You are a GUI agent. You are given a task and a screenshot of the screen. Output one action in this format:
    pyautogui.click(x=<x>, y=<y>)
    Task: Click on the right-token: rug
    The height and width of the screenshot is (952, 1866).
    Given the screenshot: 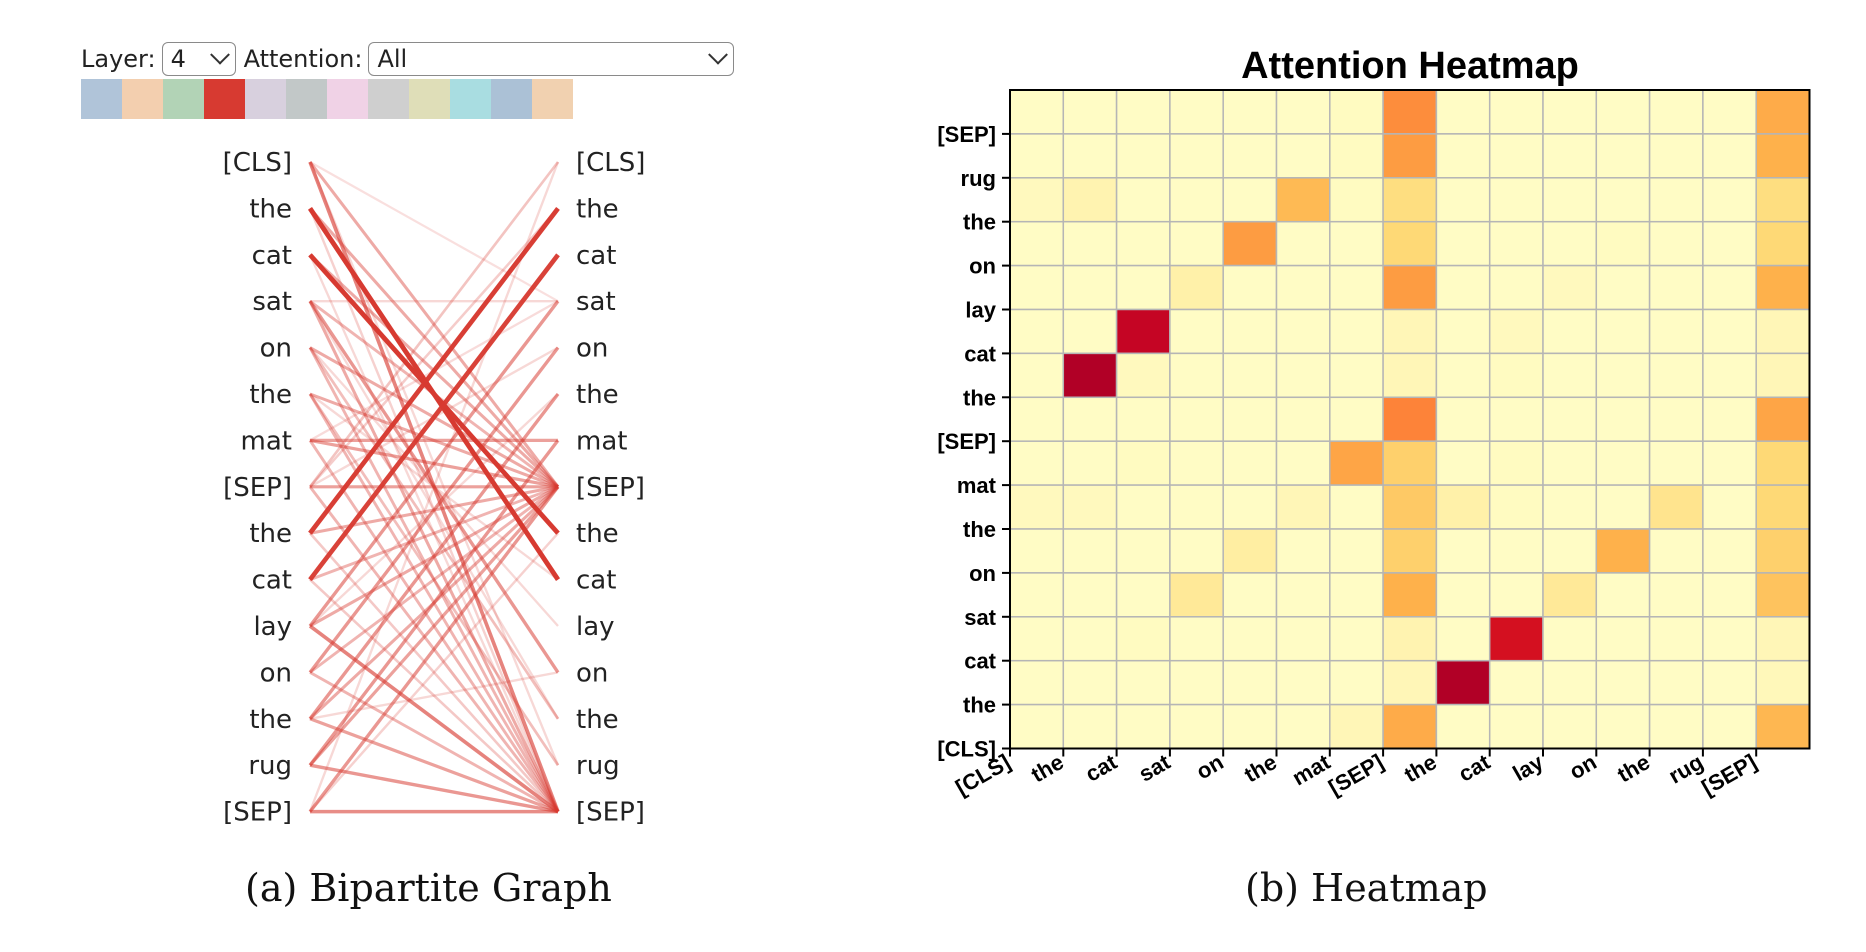 What is the action you would take?
    pyautogui.click(x=598, y=766)
    